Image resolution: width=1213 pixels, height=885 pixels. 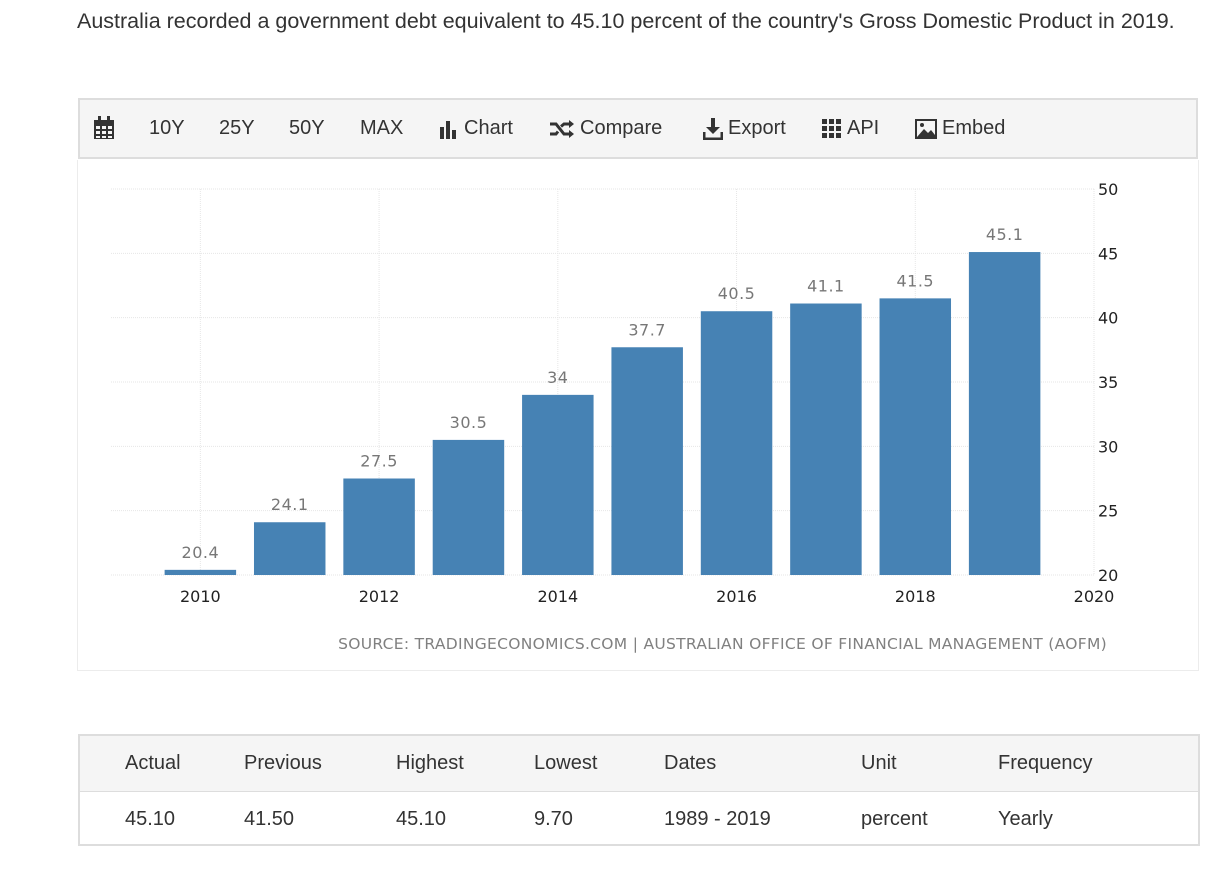 What do you see at coordinates (915, 280) in the screenshot?
I see `bar-value-label: 41.5` at bounding box center [915, 280].